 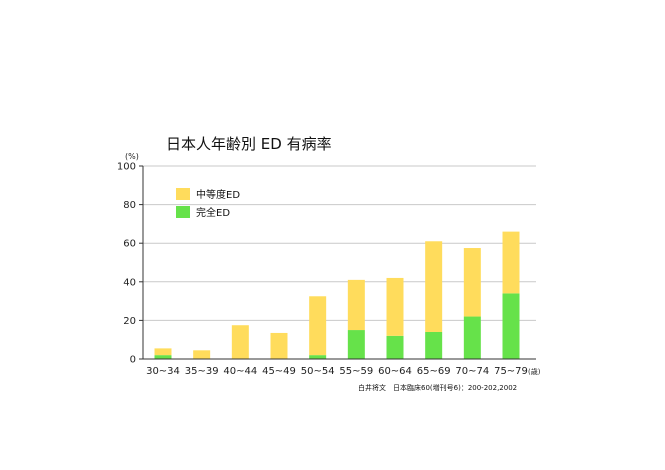 What do you see at coordinates (208, 203) in the screenshot?
I see `legend: 中等度ED 完全ED` at bounding box center [208, 203].